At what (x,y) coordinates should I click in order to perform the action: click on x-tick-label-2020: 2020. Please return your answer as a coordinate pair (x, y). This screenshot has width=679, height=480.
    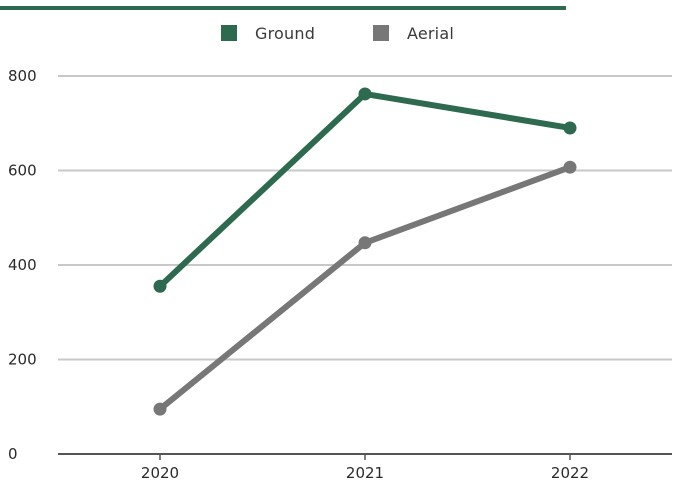
    Looking at the image, I should click on (160, 472).